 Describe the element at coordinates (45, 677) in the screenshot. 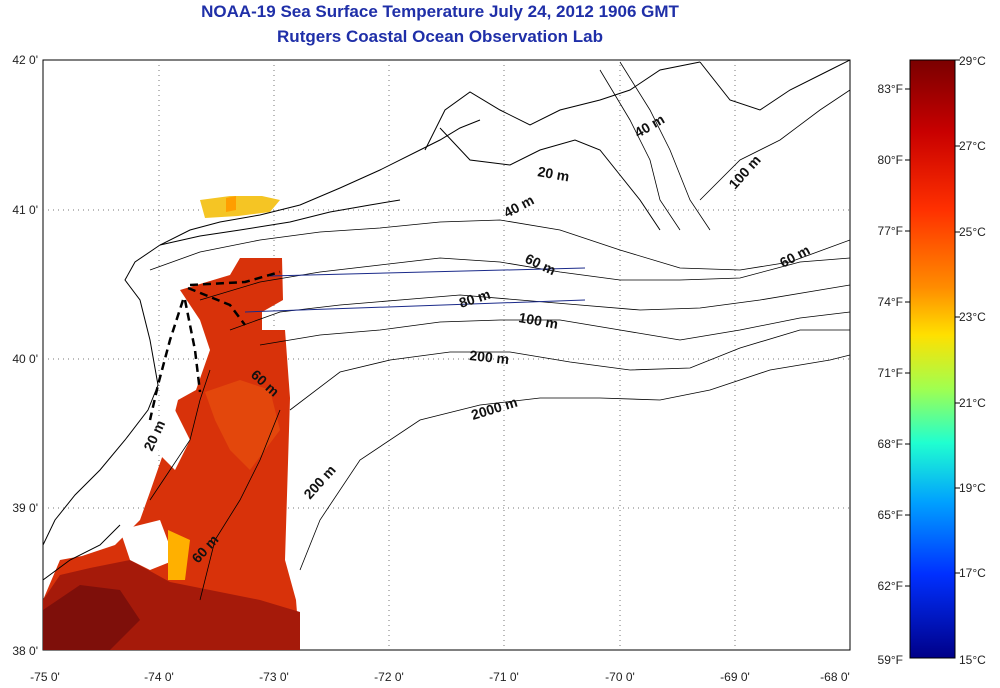

I see `lon-label: -75 0'` at that location.